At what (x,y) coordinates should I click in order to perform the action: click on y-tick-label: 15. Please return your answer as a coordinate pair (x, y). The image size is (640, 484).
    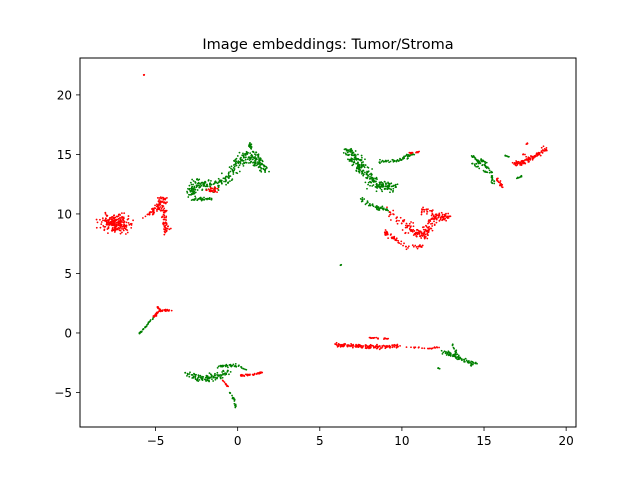
    Looking at the image, I should click on (64, 155).